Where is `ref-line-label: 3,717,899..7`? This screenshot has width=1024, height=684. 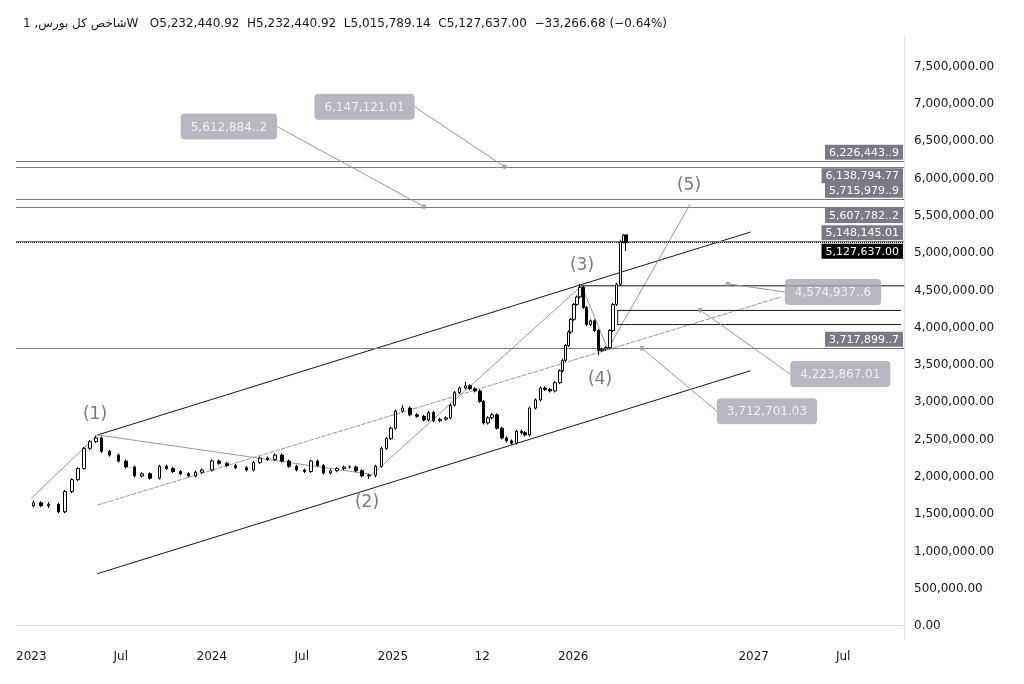
ref-line-label: 3,717,899..7 is located at coordinates (864, 339).